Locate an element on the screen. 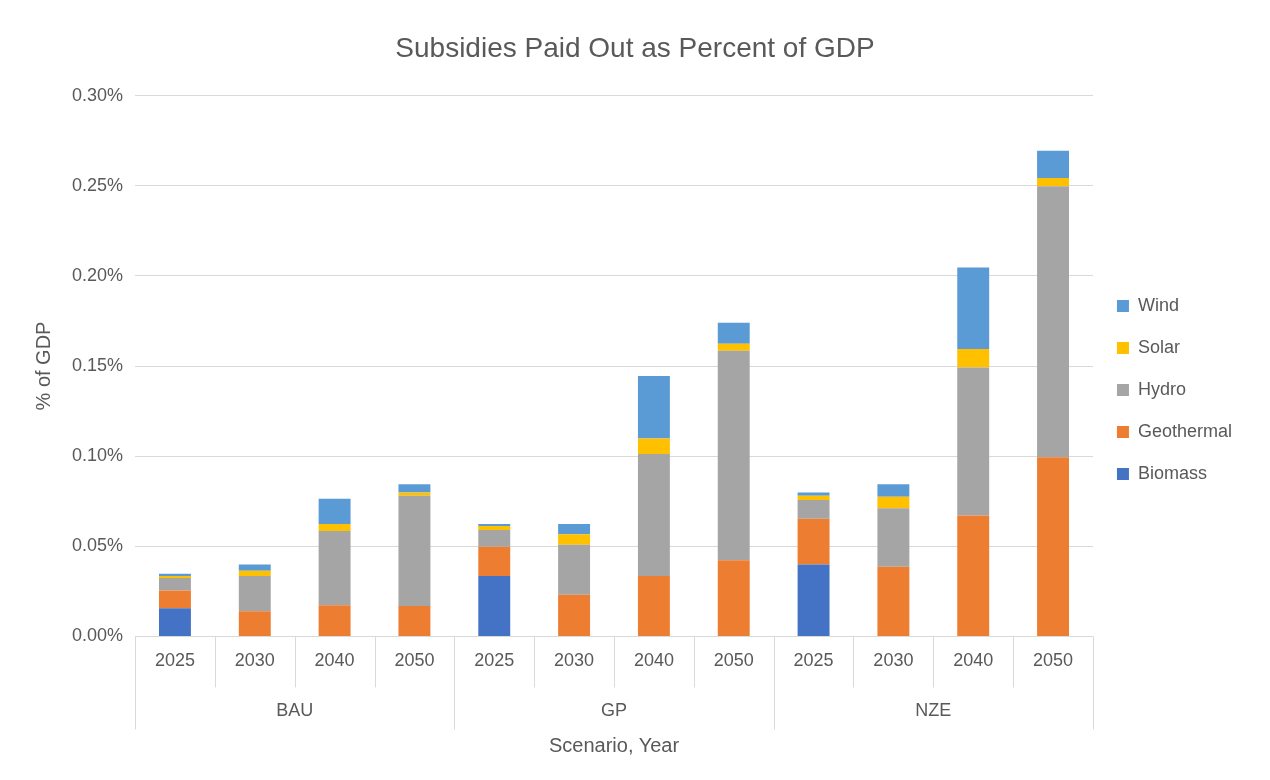 The image size is (1270, 780). legend-label: Wind is located at coordinates (1158, 304).